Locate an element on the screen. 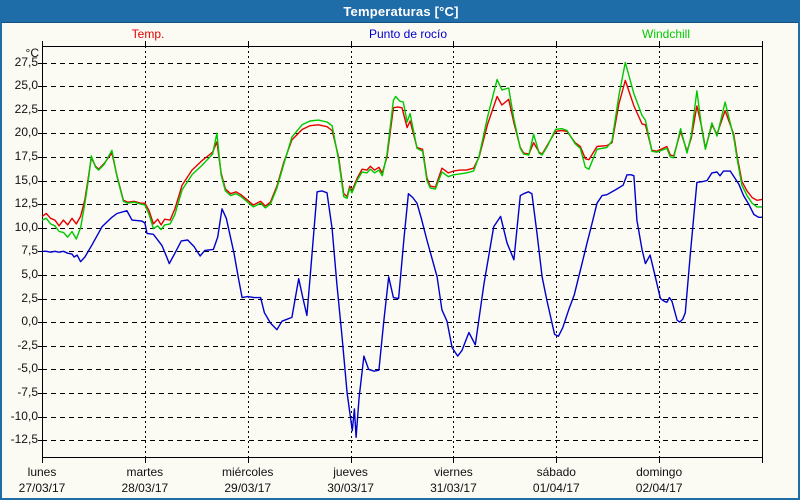 The height and width of the screenshot is (500, 800). window-title: Temperaturas [°C] is located at coordinates (401, 11).